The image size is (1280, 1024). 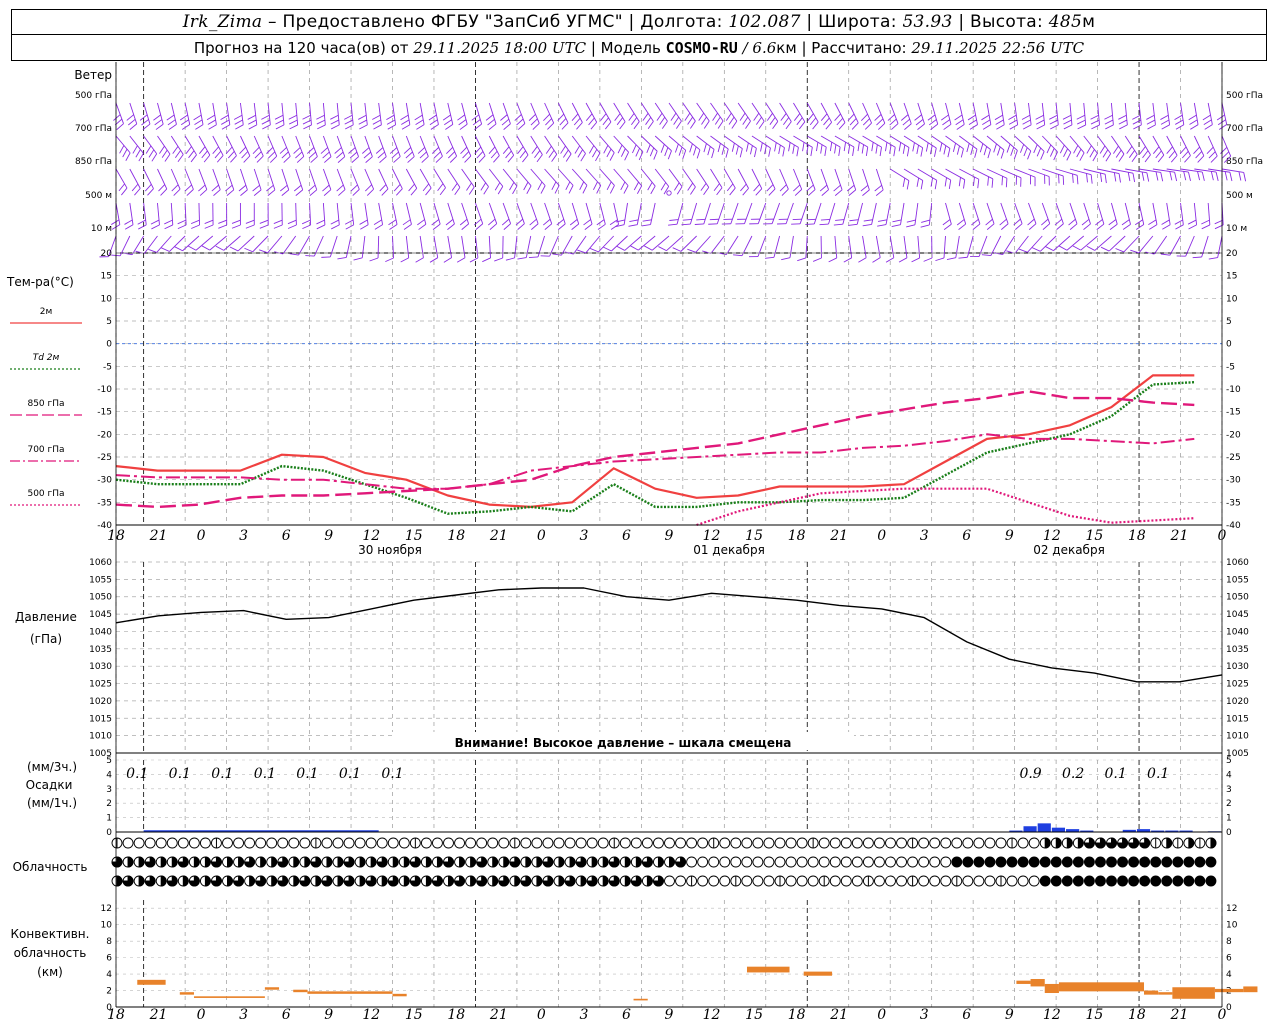 I want to click on pressure-ytick-right: 1005, so click(x=1237, y=754).